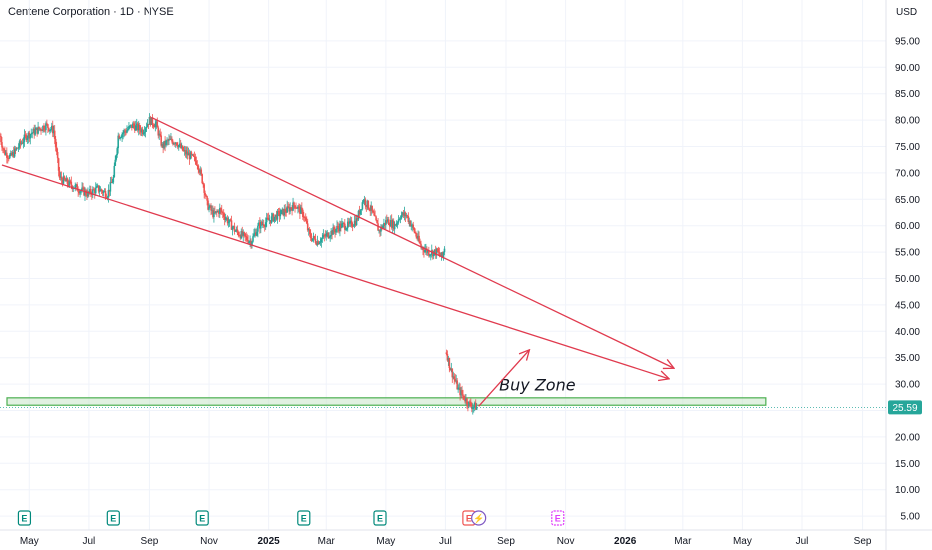 Image resolution: width=932 pixels, height=550 pixels. I want to click on earnings-marker-label: E, so click(202, 519).